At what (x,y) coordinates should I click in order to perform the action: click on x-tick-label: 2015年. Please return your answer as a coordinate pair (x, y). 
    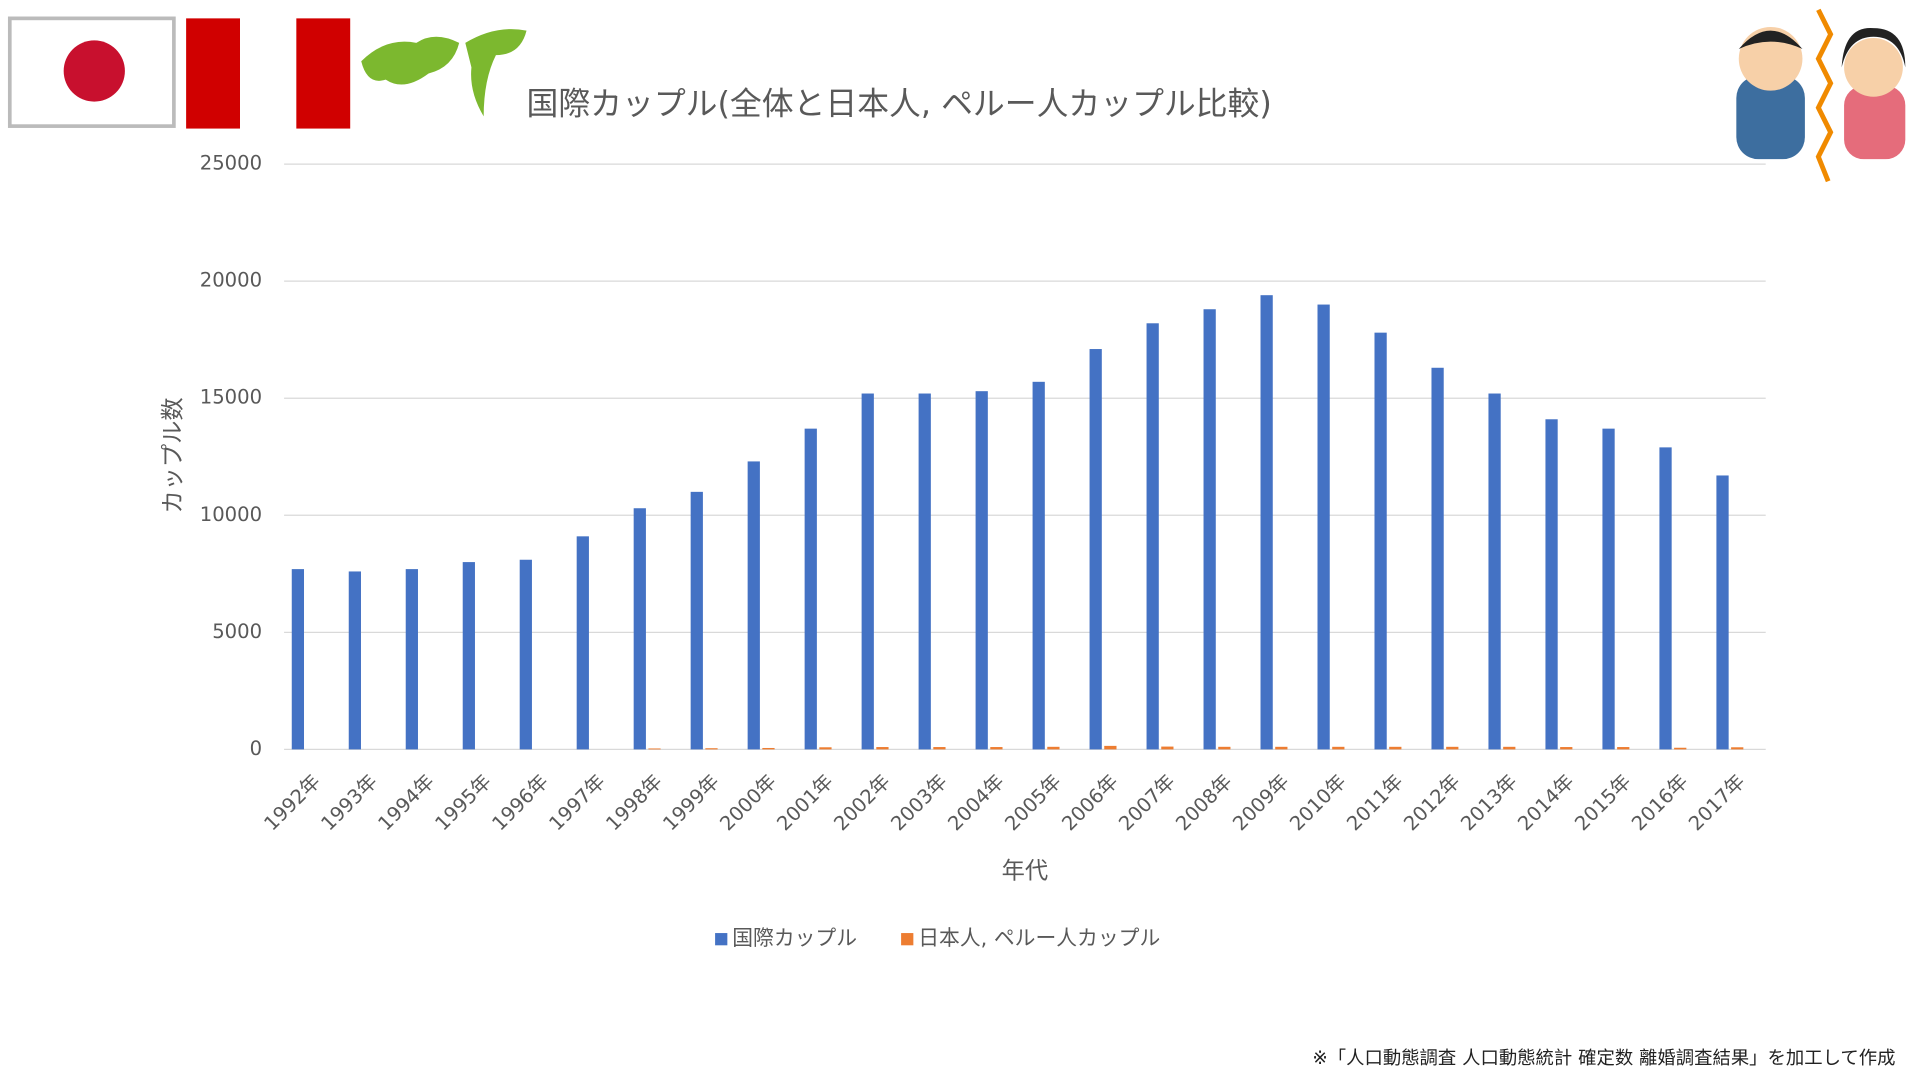
    Looking at the image, I should click on (1602, 802).